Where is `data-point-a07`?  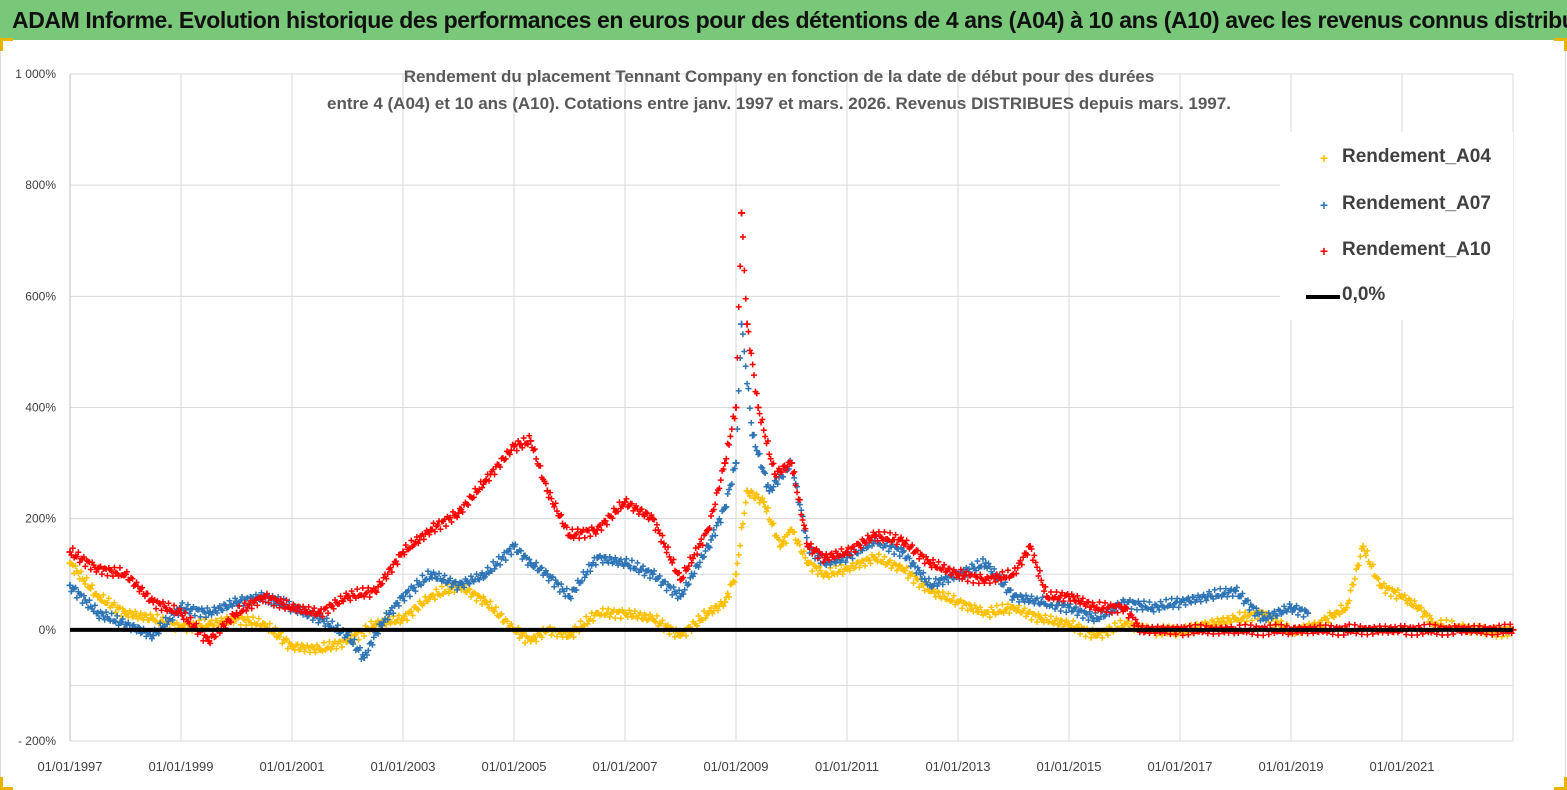
data-point-a07 is located at coordinates (708, 546).